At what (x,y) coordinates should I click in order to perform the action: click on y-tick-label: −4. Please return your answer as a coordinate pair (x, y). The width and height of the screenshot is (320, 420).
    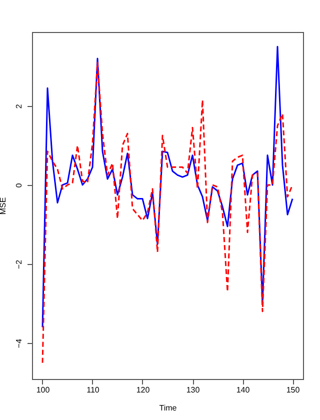
    Looking at the image, I should click on (19, 343).